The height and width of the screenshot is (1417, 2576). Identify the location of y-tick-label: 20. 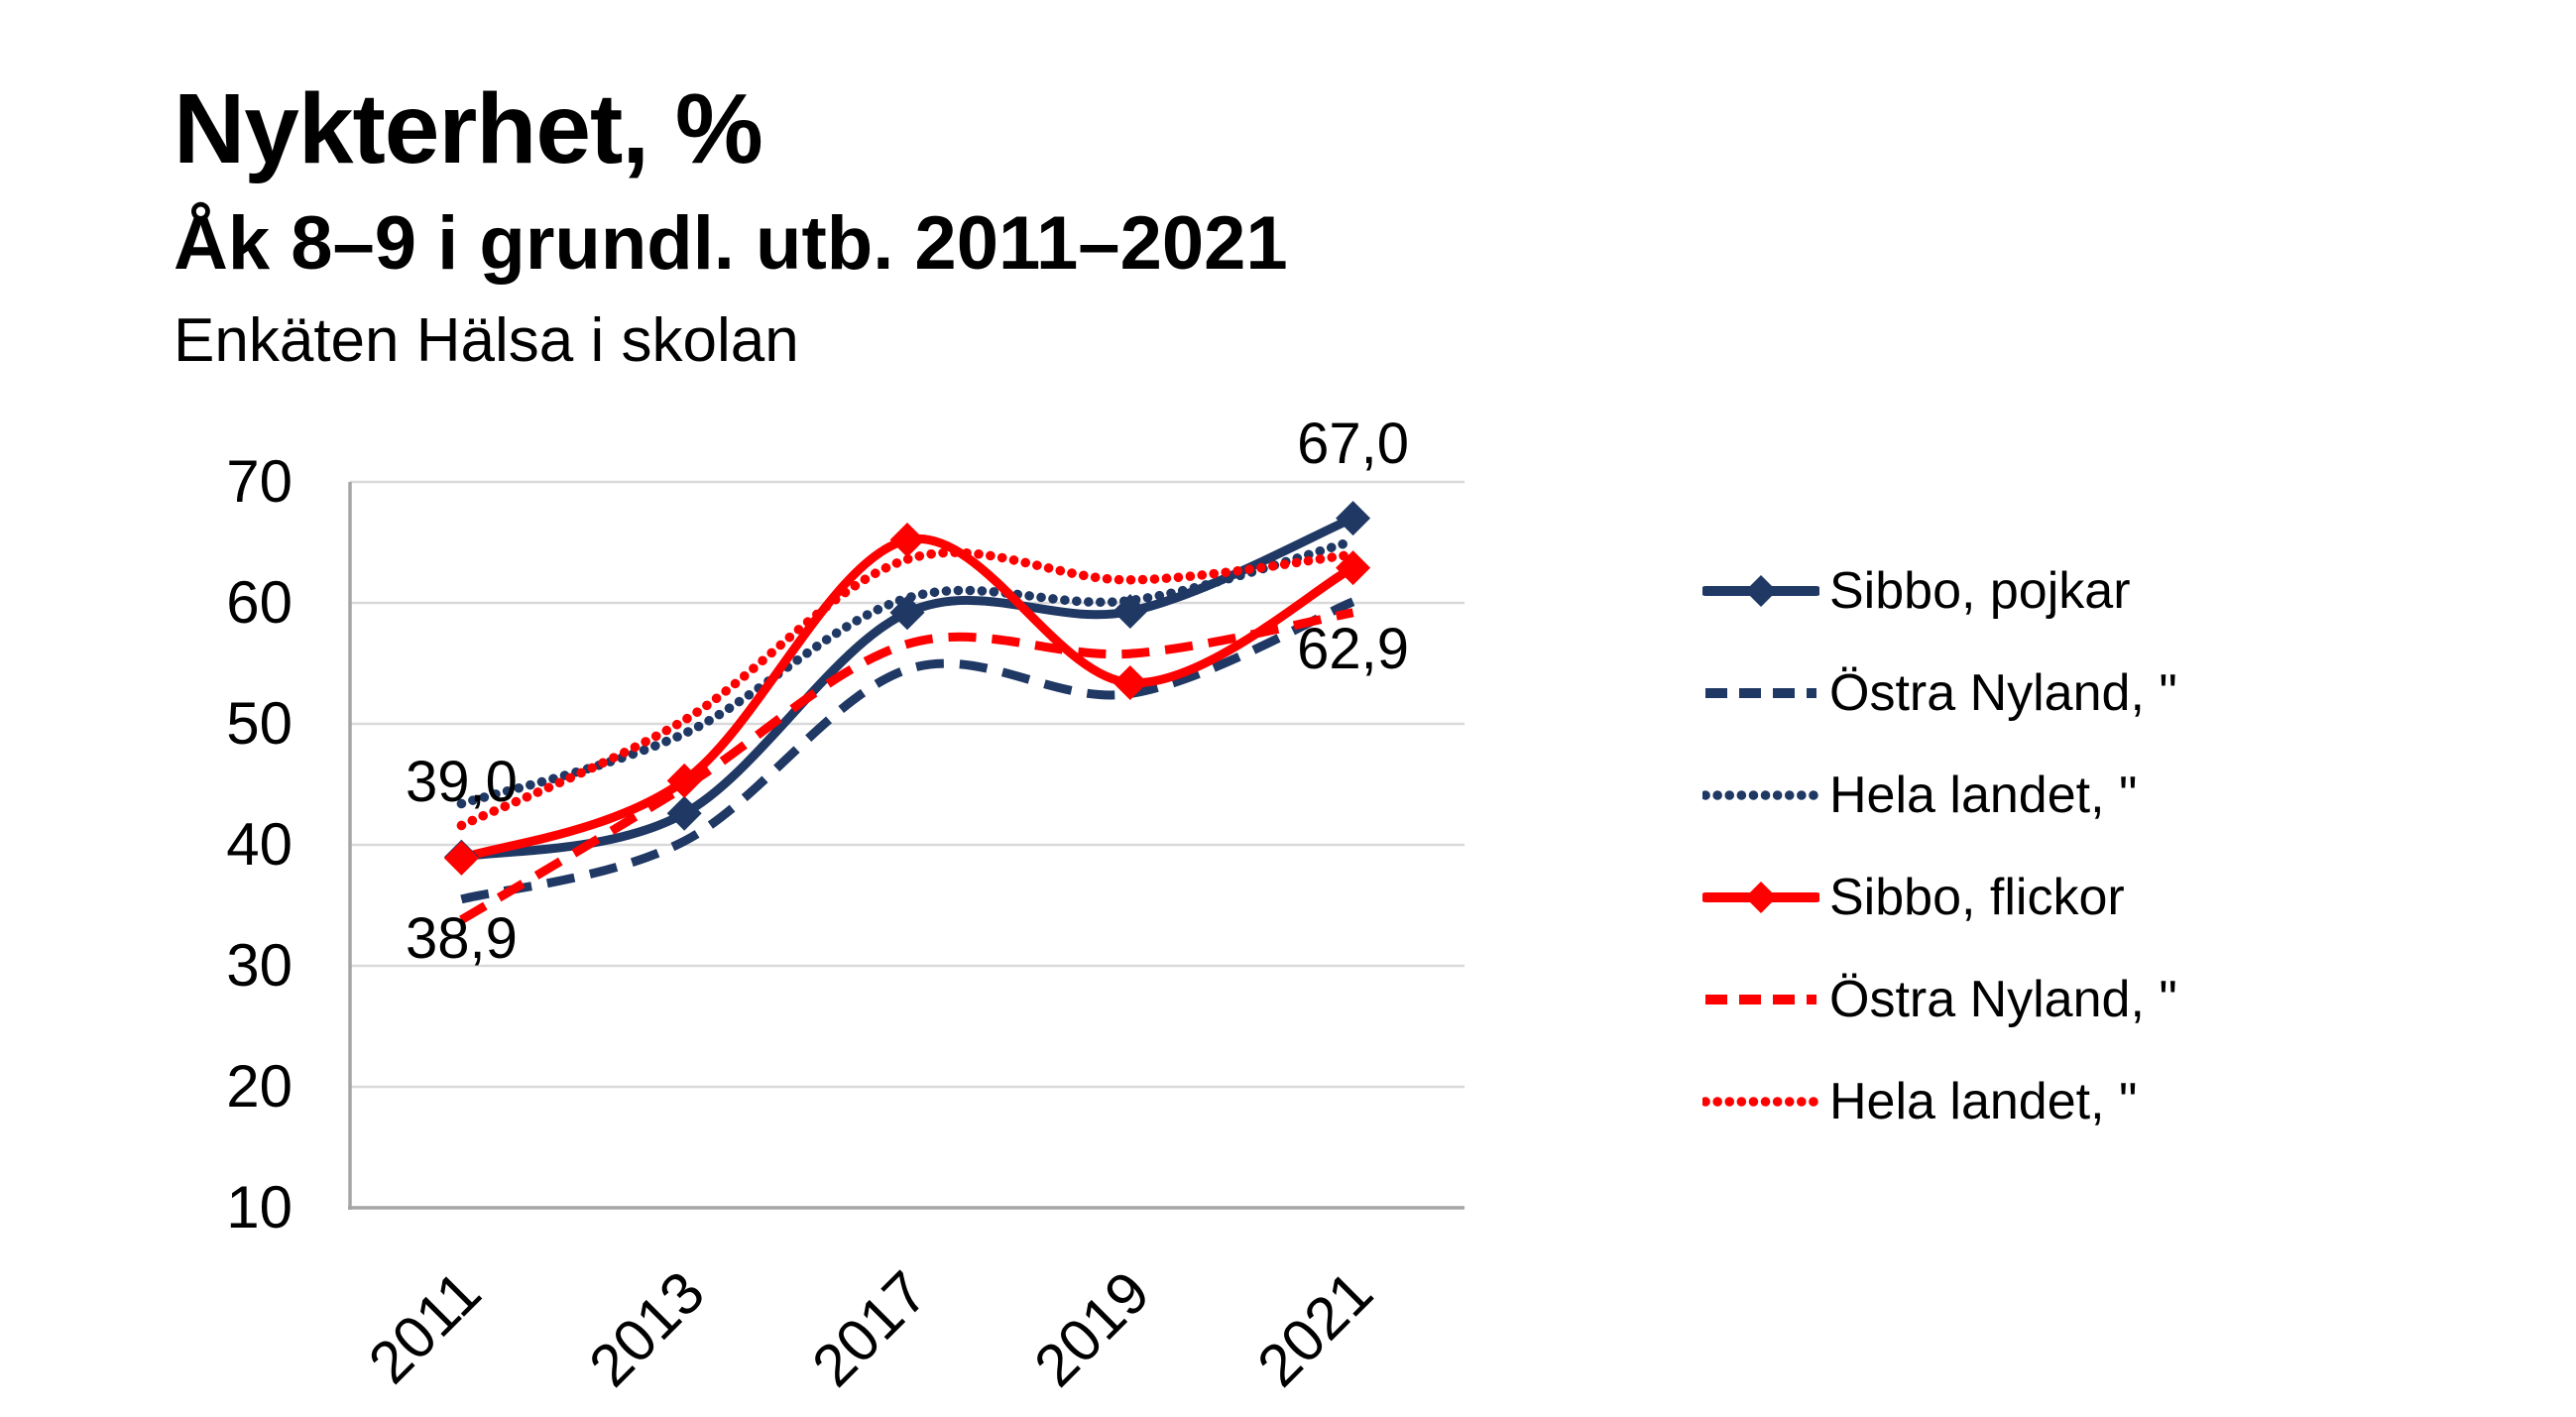
(259, 1086).